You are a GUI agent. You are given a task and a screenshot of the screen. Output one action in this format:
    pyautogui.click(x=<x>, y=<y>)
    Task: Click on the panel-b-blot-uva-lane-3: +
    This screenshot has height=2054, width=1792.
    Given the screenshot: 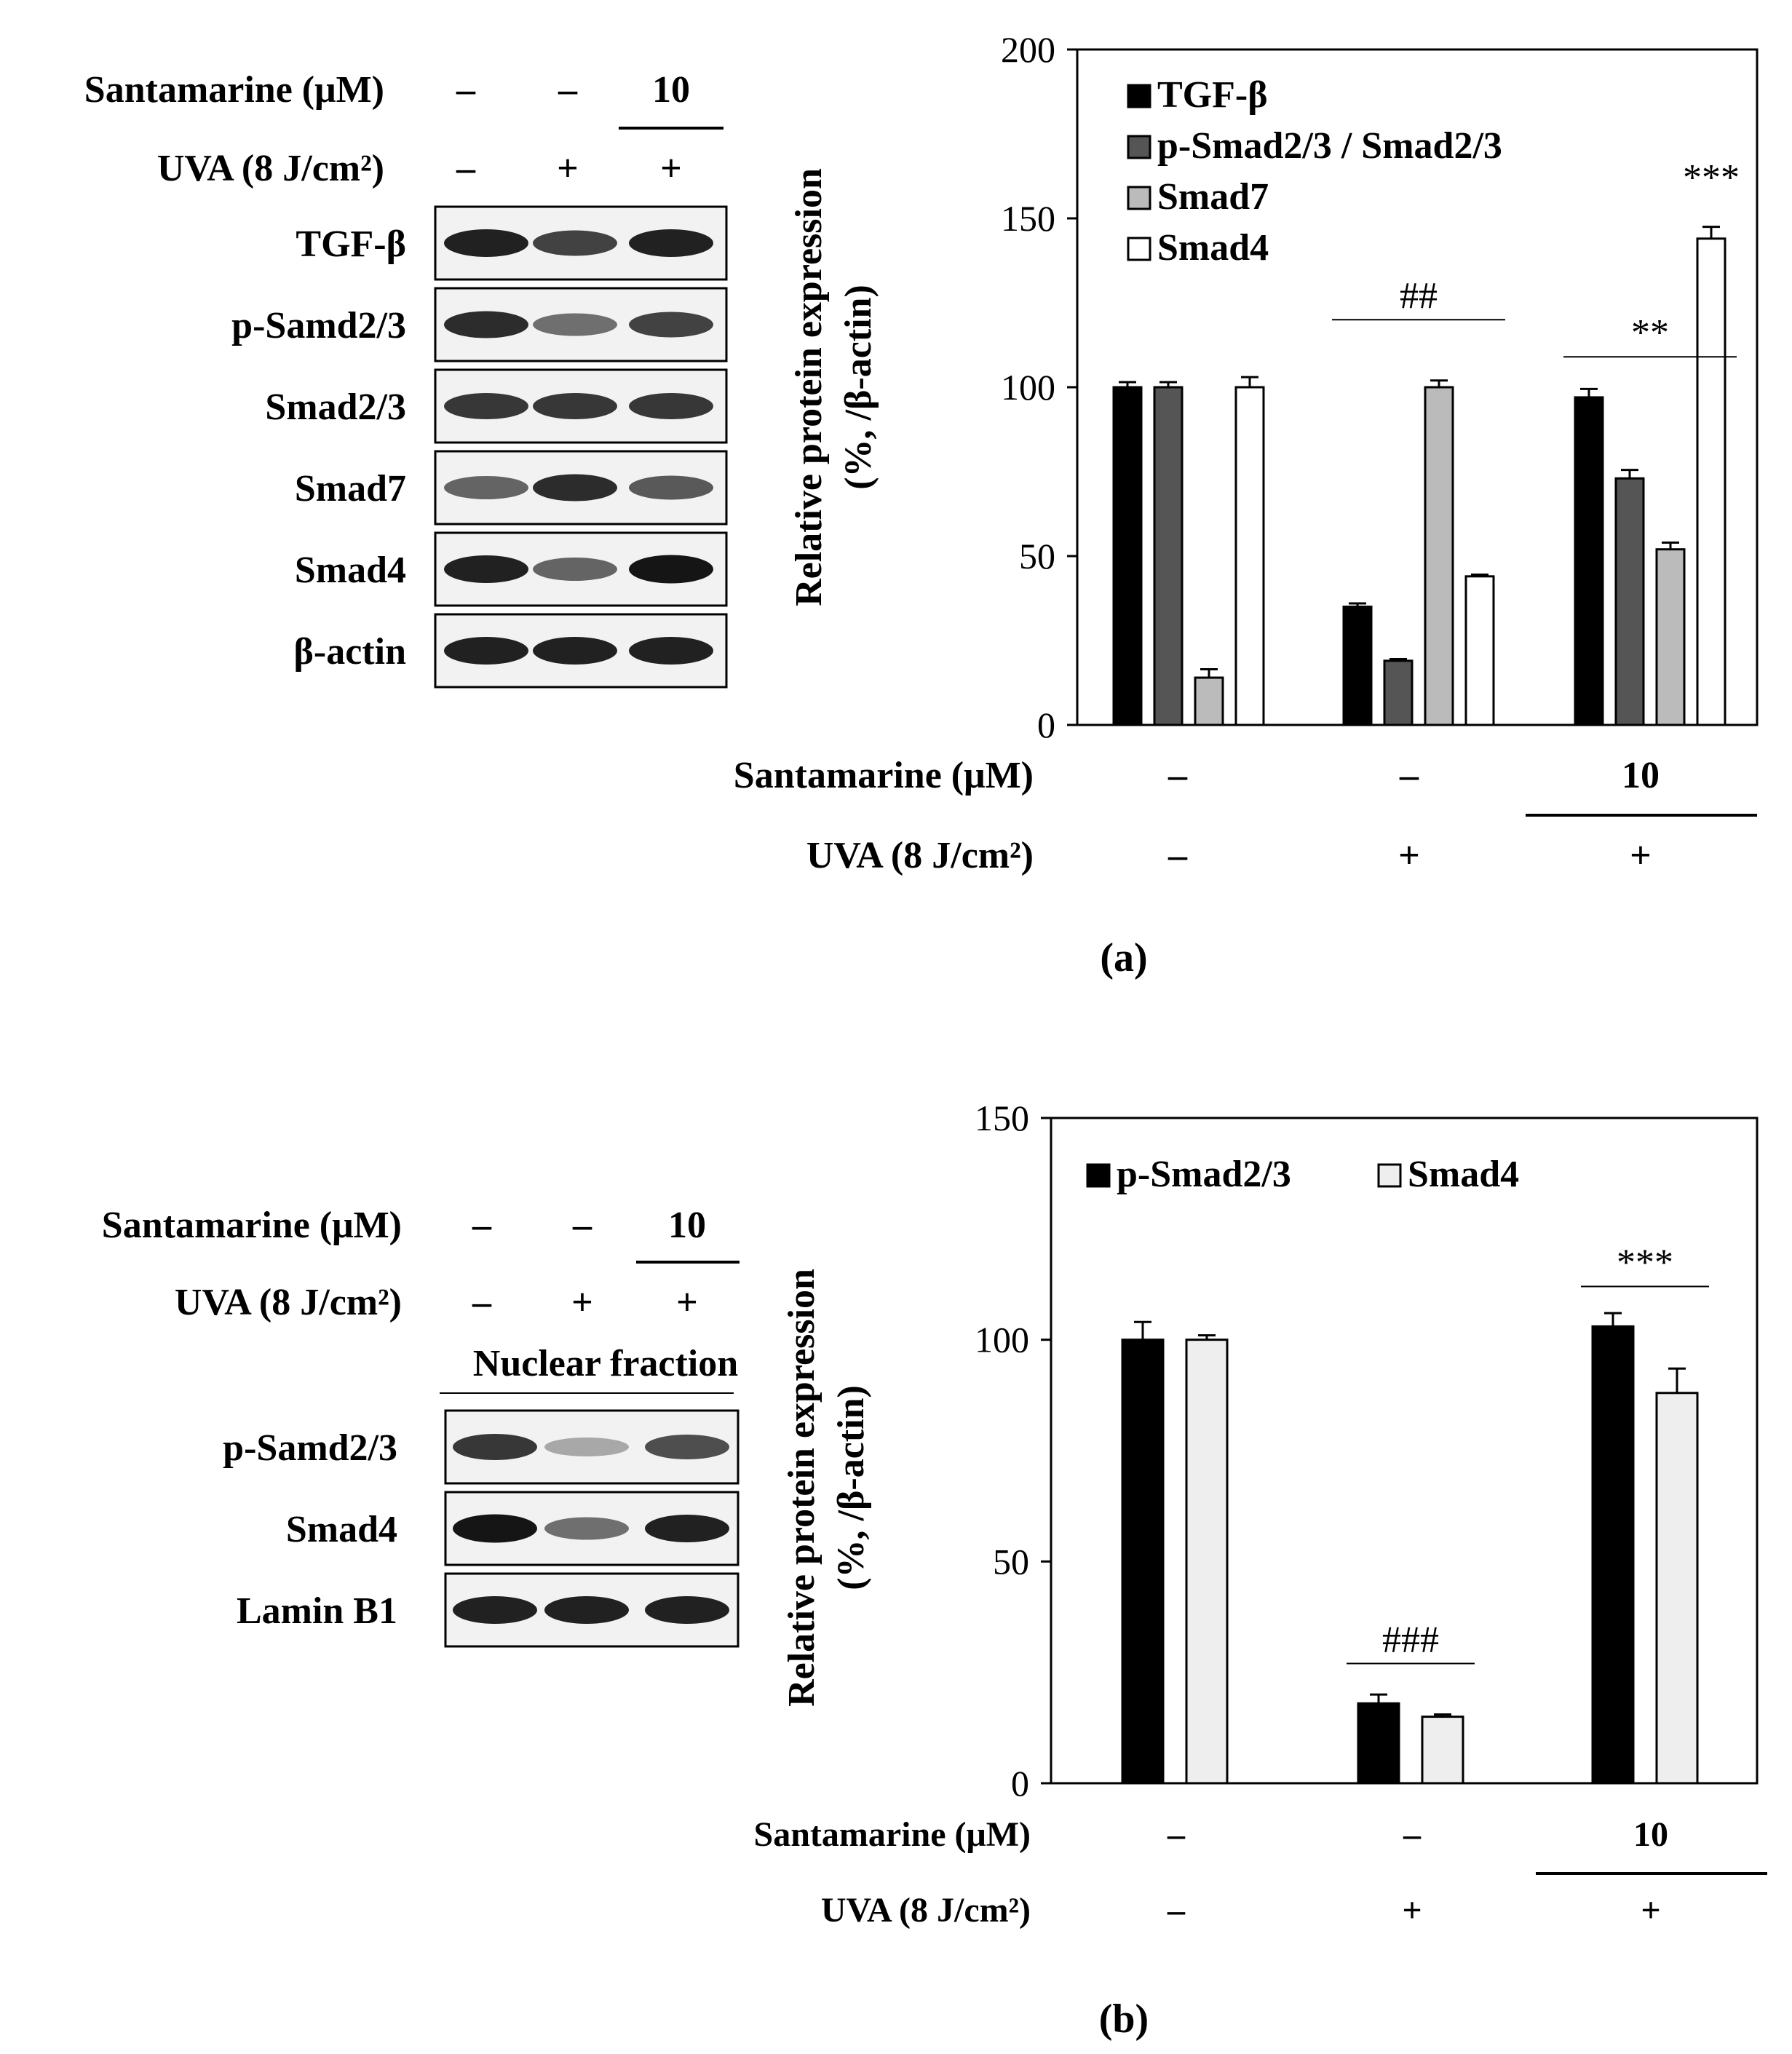 What is the action you would take?
    pyautogui.click(x=687, y=1303)
    